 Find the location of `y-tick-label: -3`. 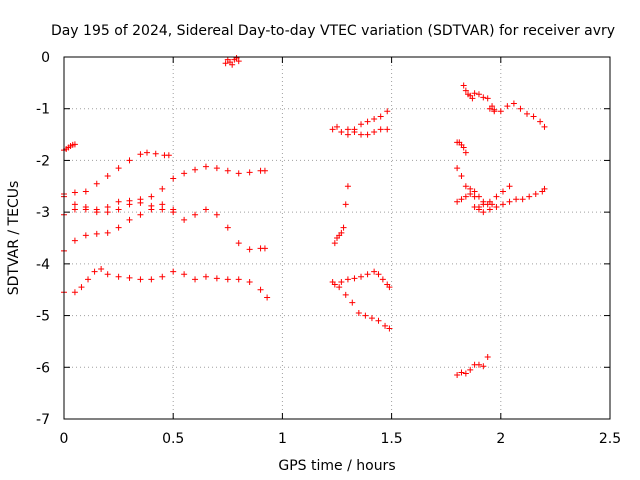

y-tick-label: -3 is located at coordinates (43, 213).